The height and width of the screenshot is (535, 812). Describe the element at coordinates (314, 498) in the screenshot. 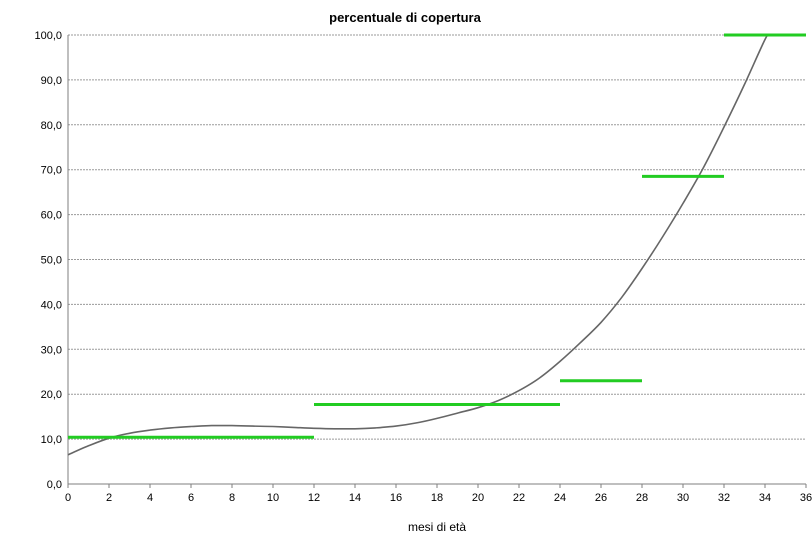

I see `x-tick-label: 12` at that location.